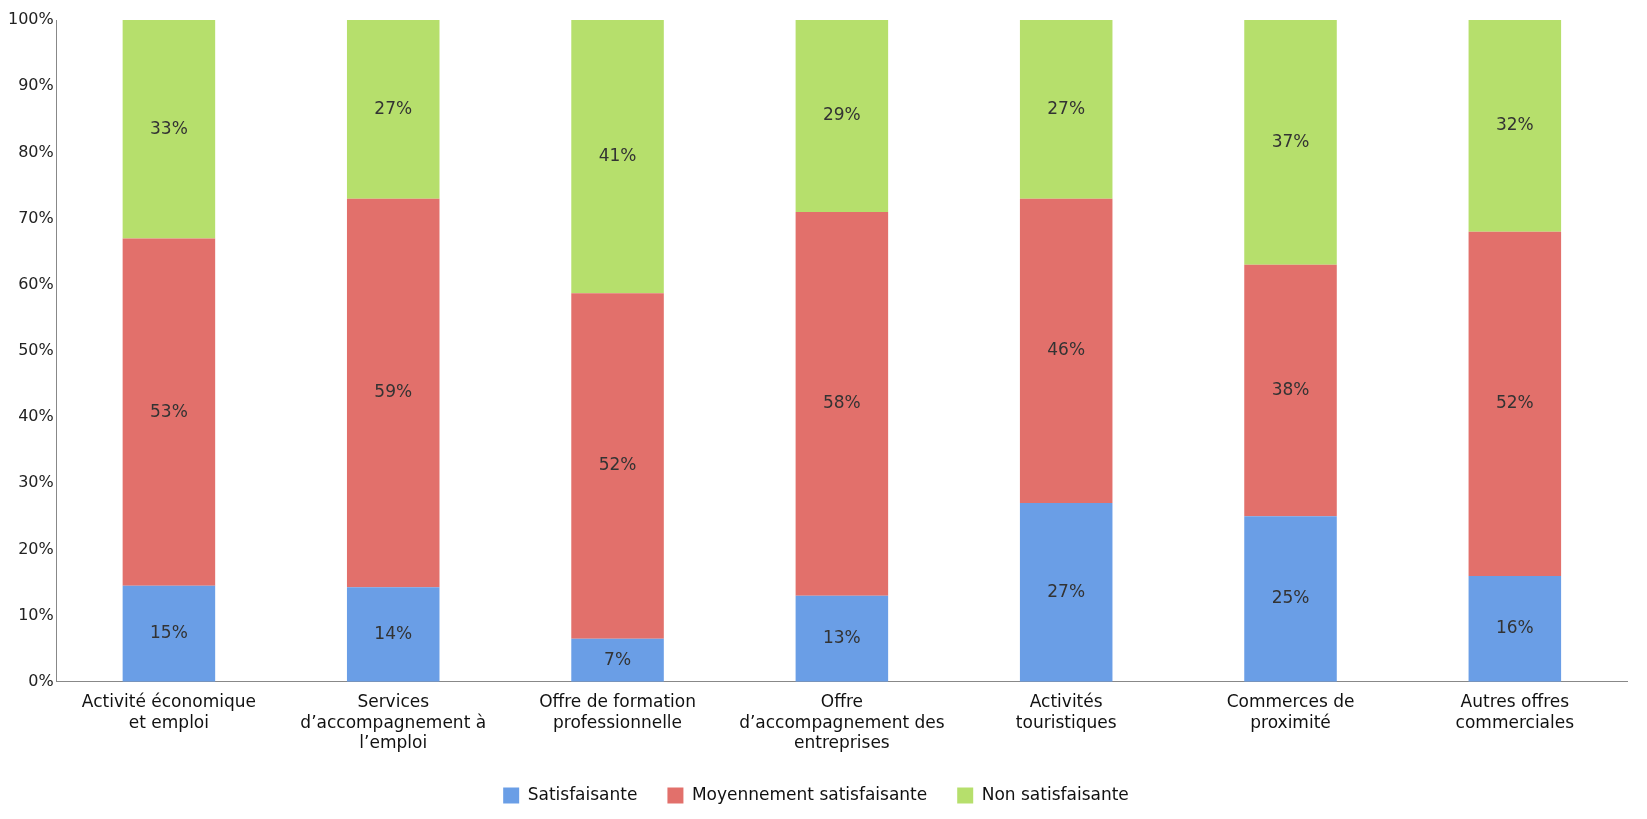  What do you see at coordinates (393, 722) in the screenshot?
I see `x-tick-label: Services d’accompagnement à l’emploi` at bounding box center [393, 722].